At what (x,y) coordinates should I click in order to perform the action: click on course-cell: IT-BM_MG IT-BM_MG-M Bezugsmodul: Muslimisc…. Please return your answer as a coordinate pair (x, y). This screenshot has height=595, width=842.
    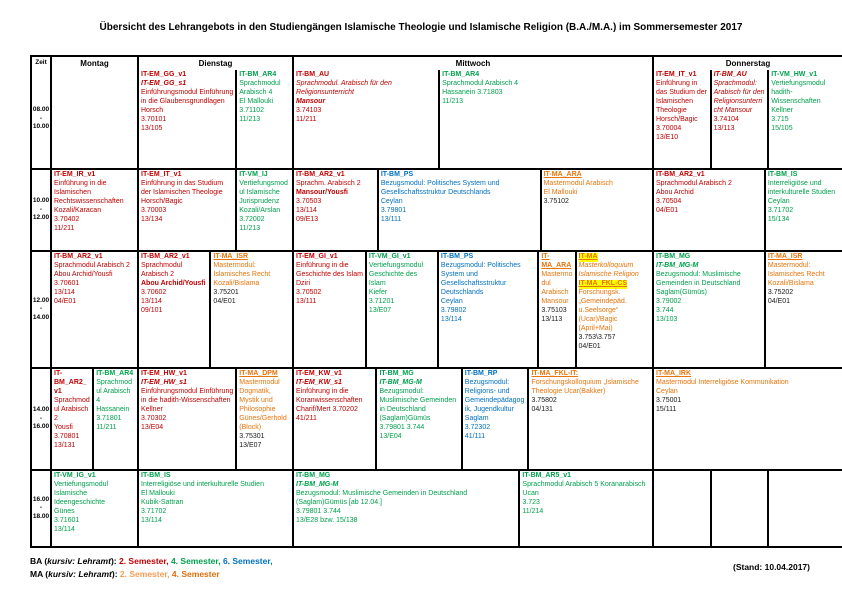
    Looking at the image, I should click on (406, 508).